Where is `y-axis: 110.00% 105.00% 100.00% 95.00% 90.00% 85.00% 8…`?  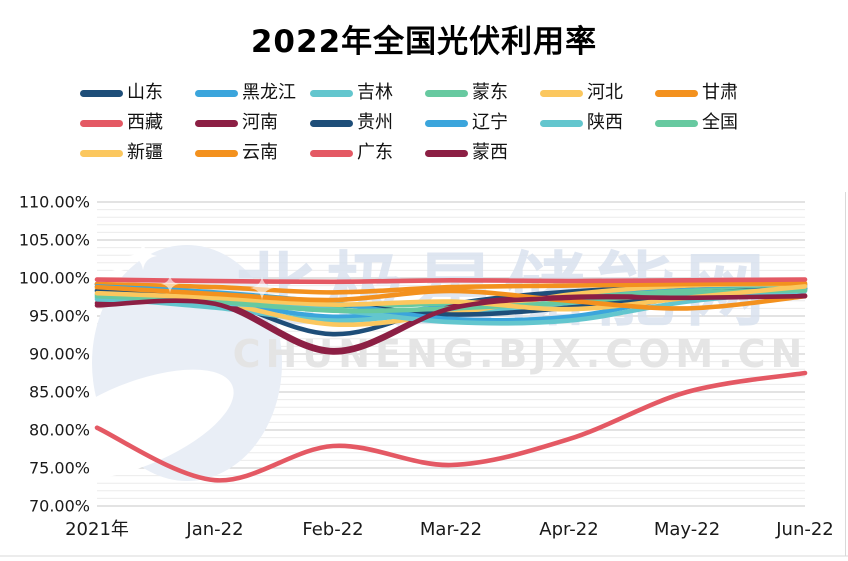
y-axis: 110.00% 105.00% 100.00% 95.00% 90.00% 85.00% 8… is located at coordinates (54, 354).